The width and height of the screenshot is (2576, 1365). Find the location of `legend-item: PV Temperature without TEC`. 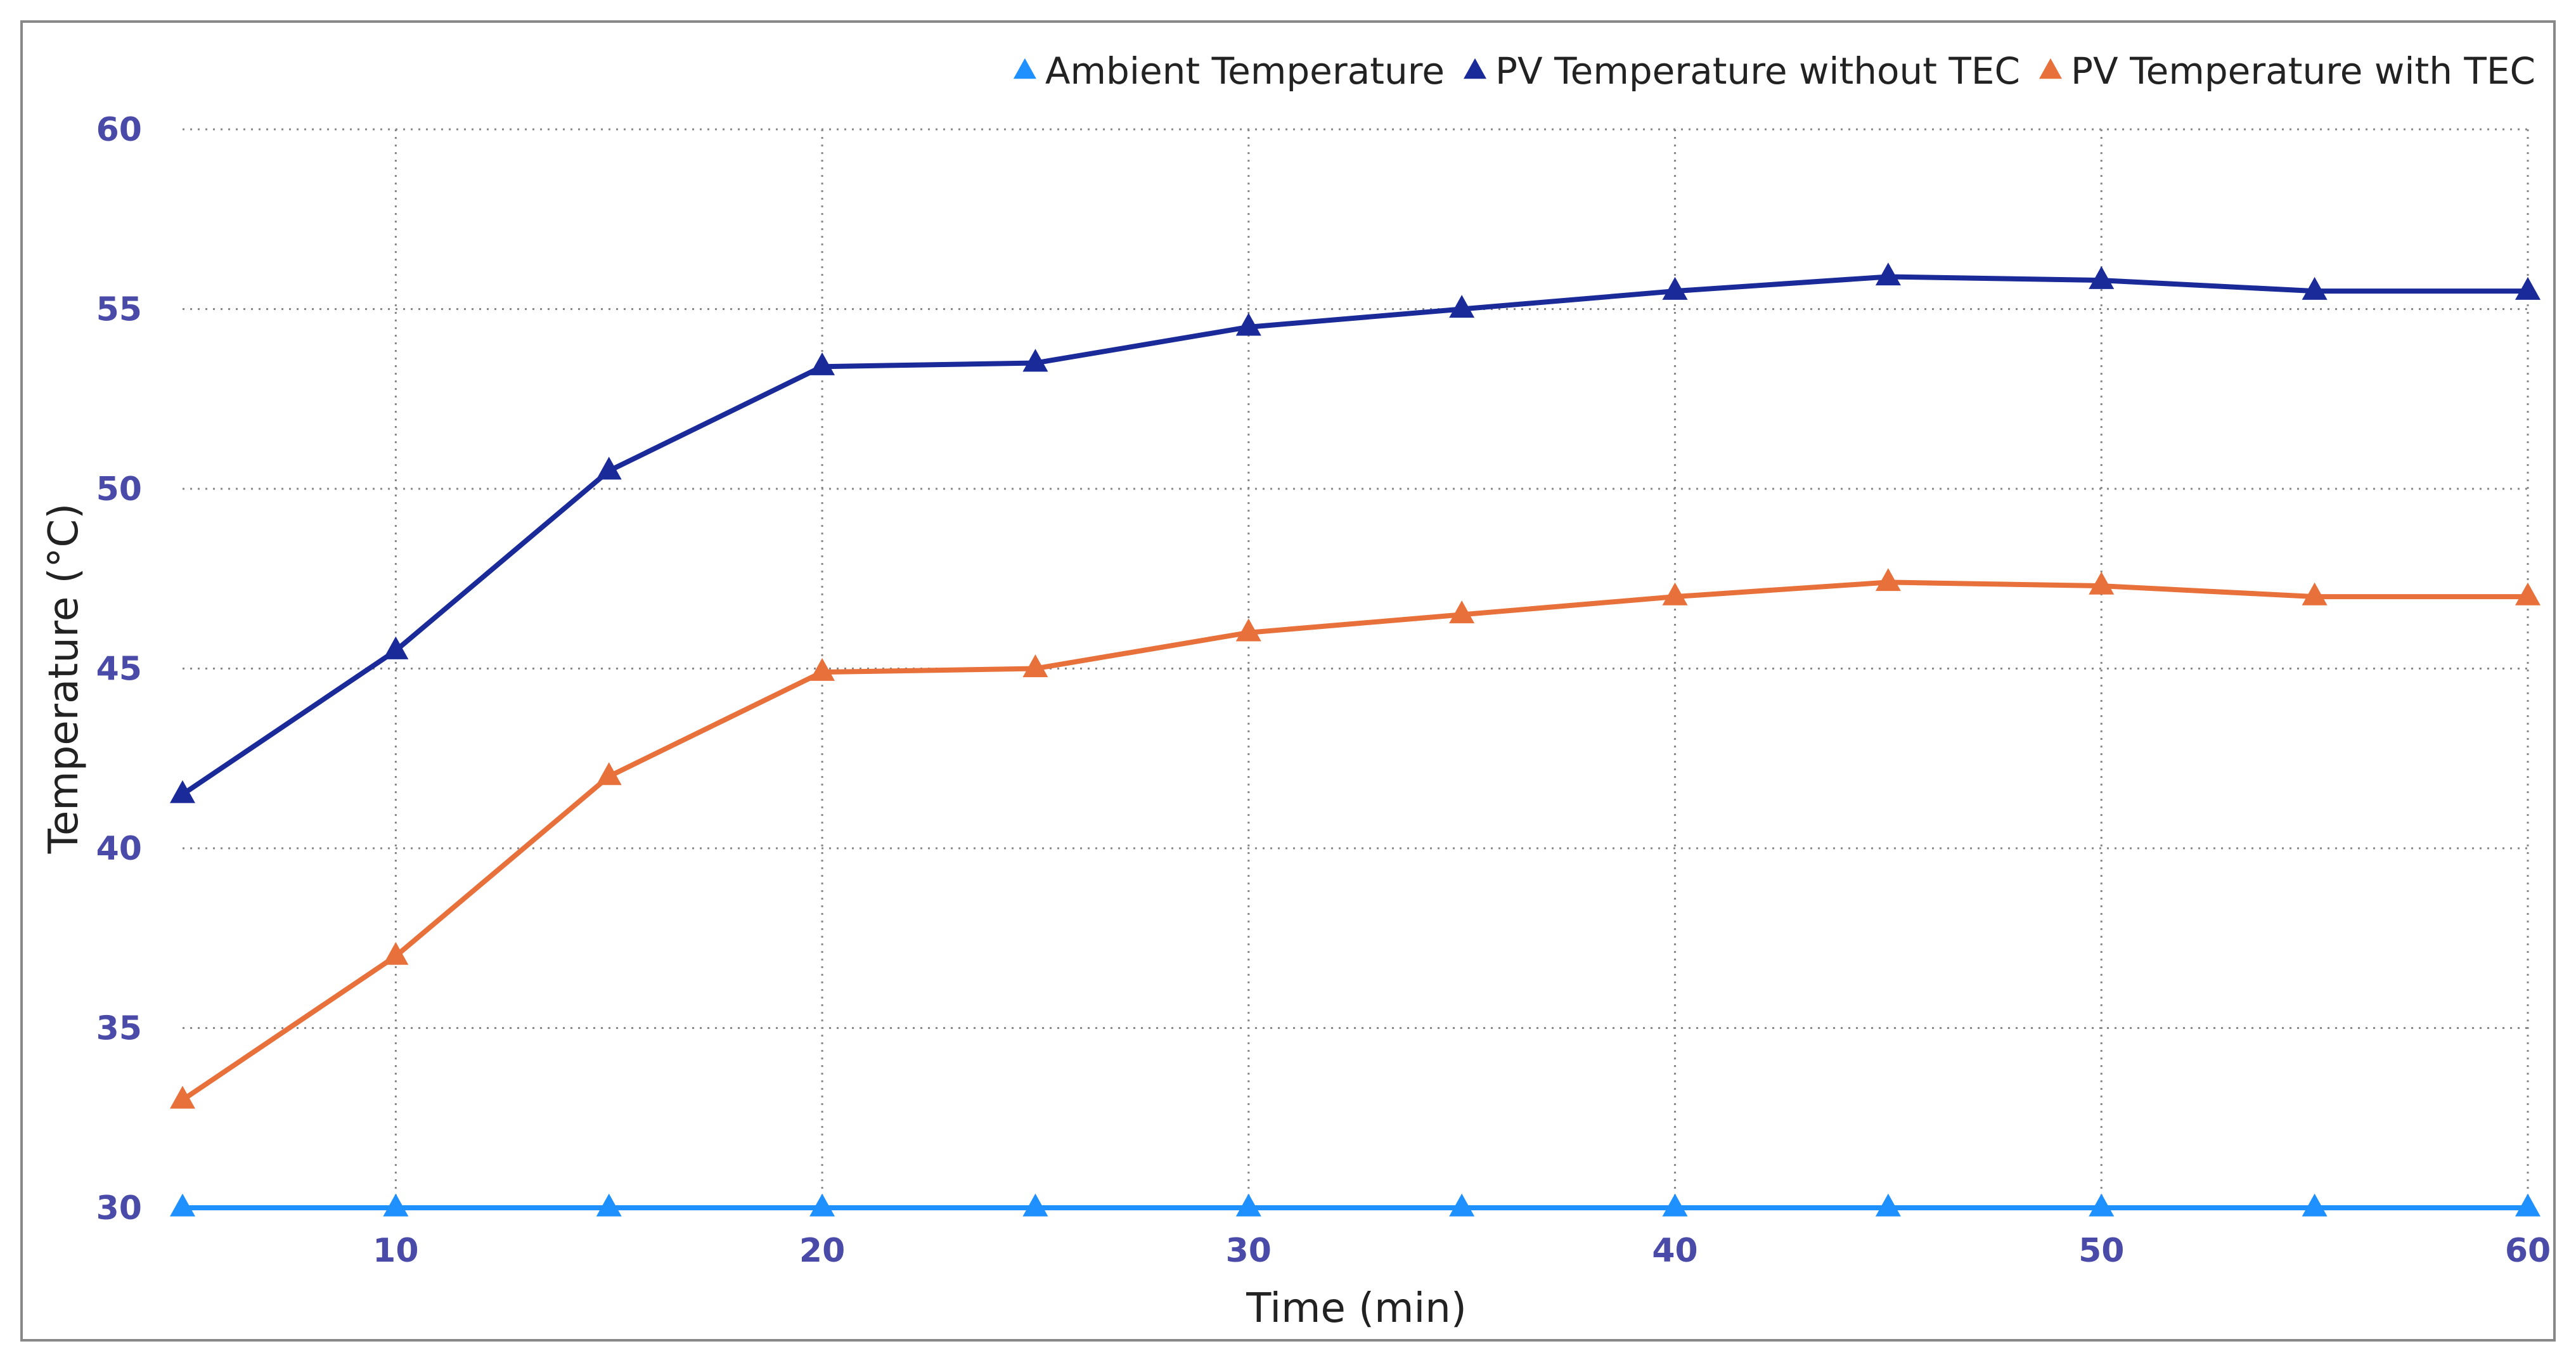

legend-item: PV Temperature without TEC is located at coordinates (1742, 71).